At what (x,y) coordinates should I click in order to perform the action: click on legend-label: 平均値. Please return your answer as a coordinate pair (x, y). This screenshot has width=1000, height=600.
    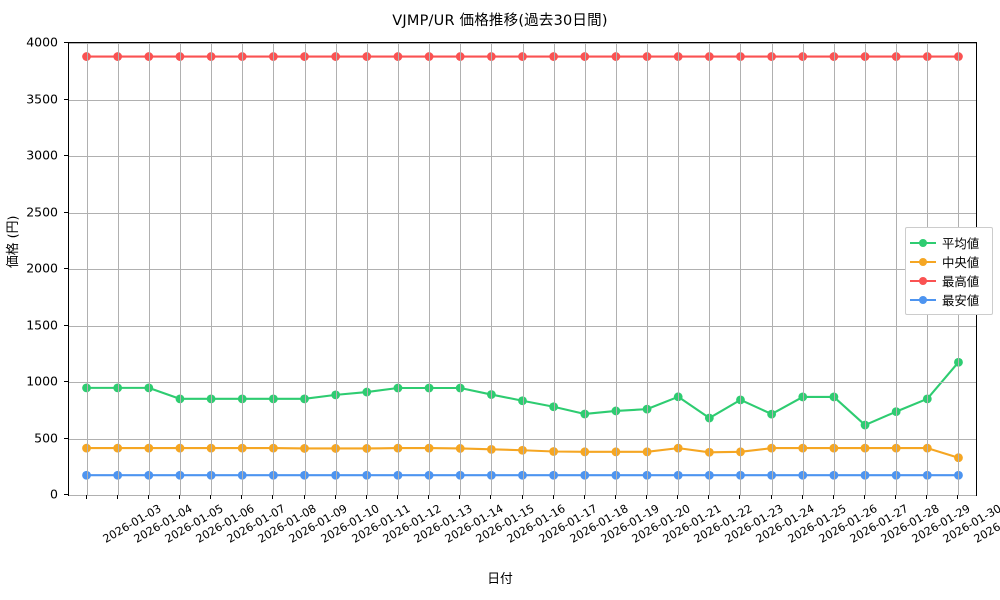
    Looking at the image, I should click on (961, 243).